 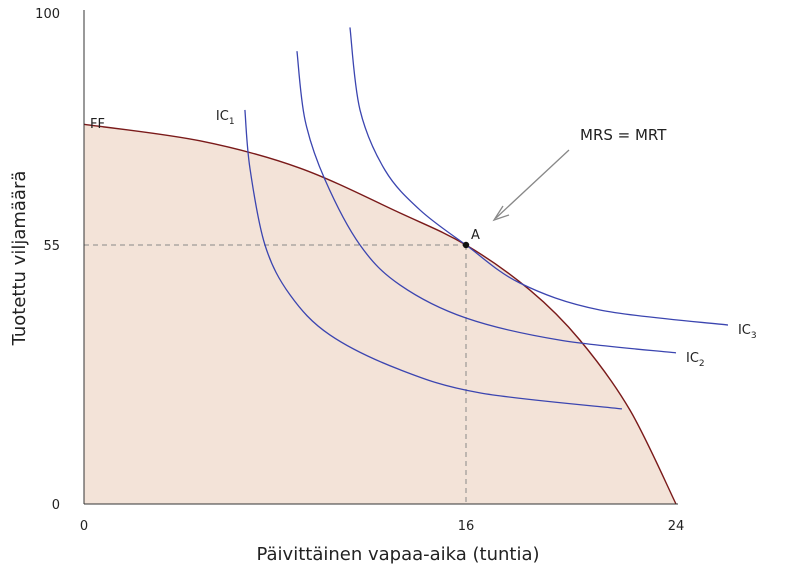 I want to click on y-tick-label: 0, so click(x=56, y=505).